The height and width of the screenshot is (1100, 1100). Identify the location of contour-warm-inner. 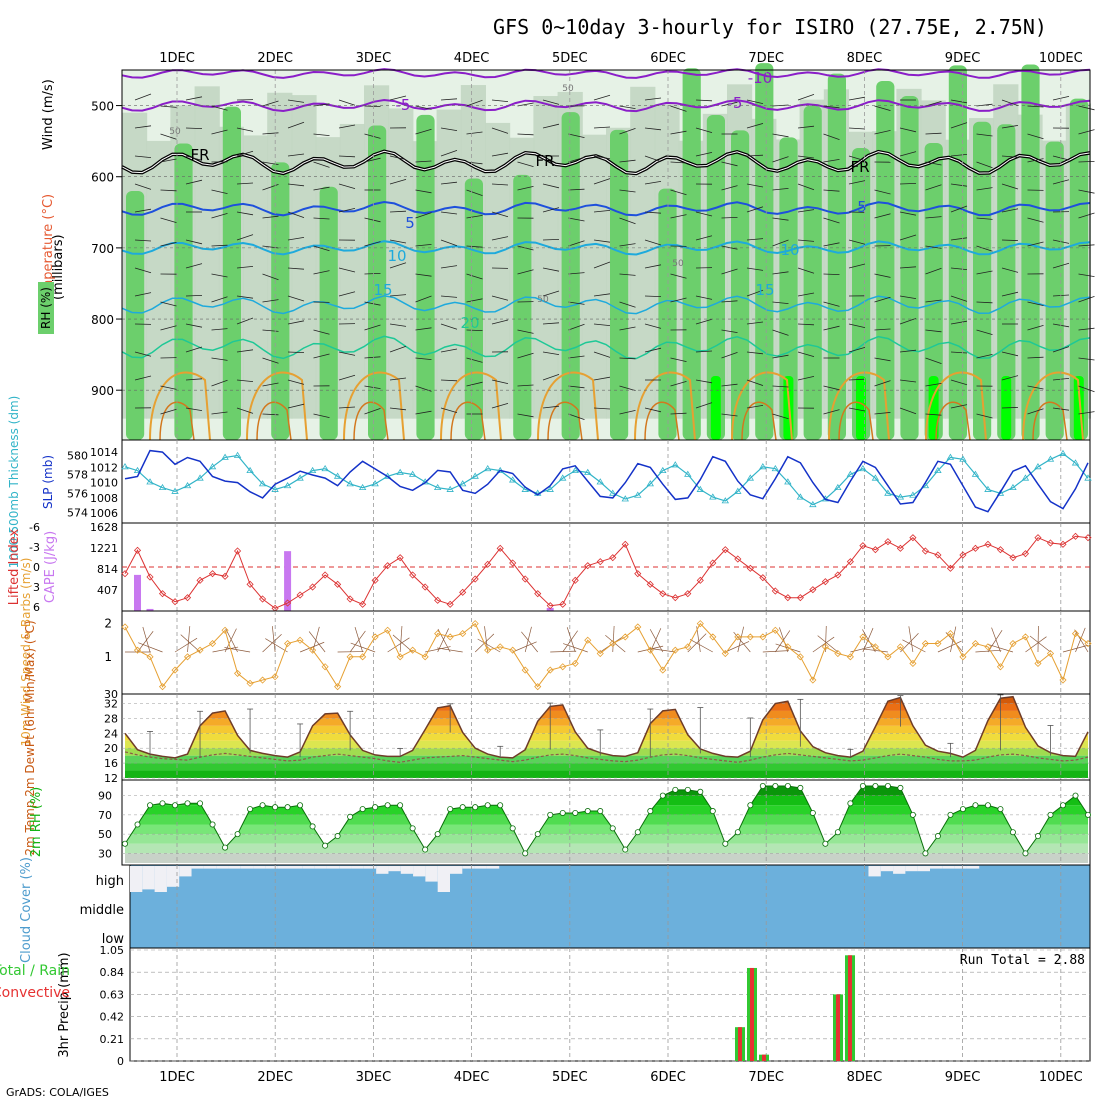
(468, 421).